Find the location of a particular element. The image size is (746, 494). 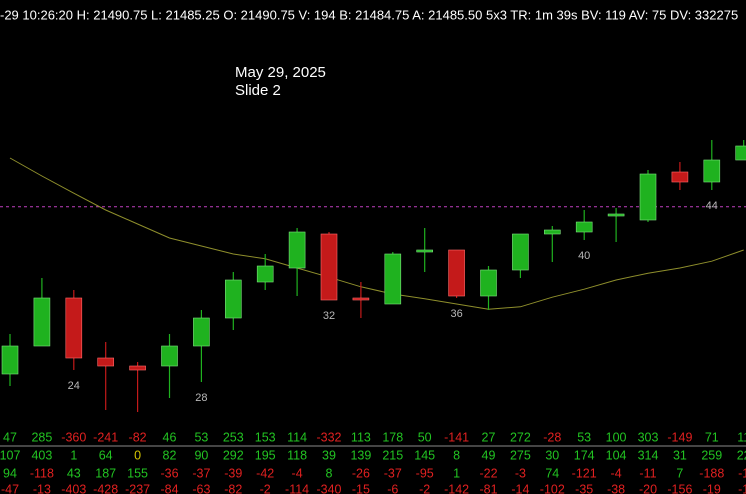

table-cell: -2 is located at coordinates (265, 488).